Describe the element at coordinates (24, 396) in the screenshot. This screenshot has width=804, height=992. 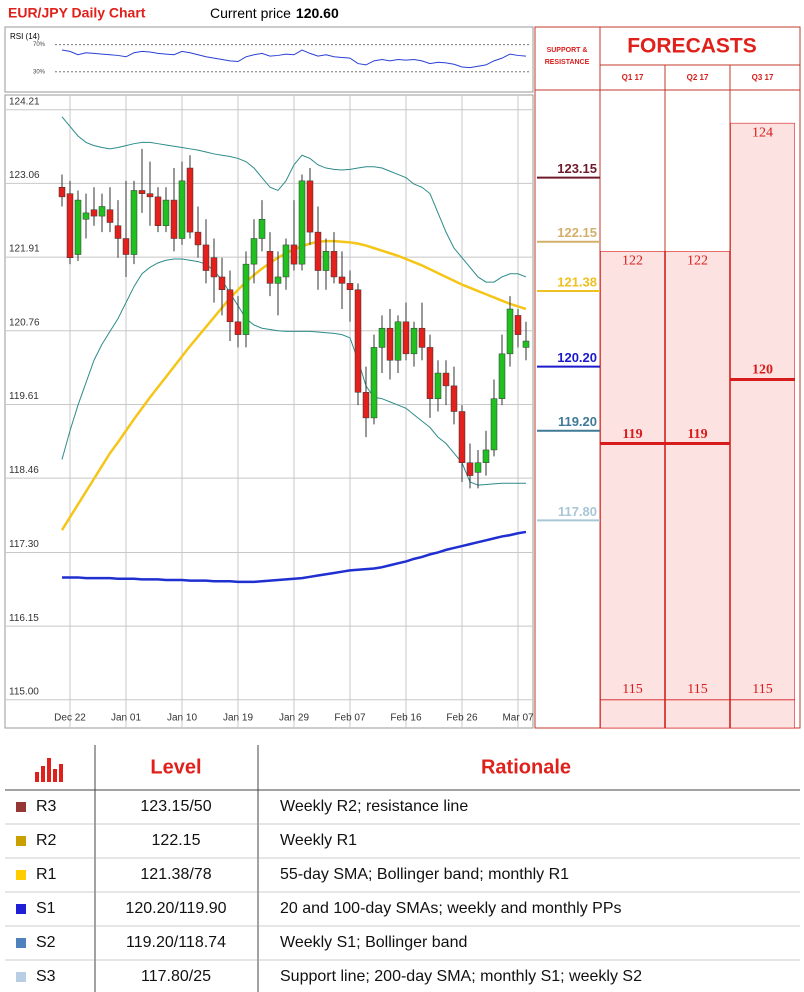
I see `y-tick-label: 119.61` at that location.